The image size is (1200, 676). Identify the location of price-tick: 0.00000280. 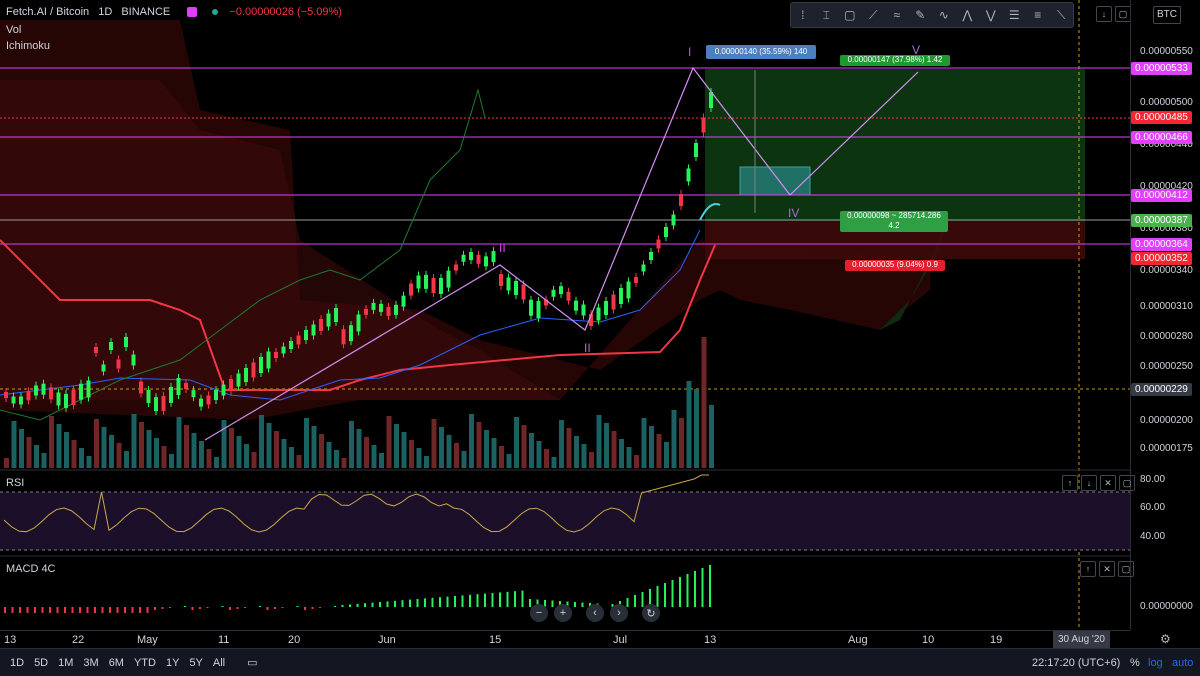
(1166, 336).